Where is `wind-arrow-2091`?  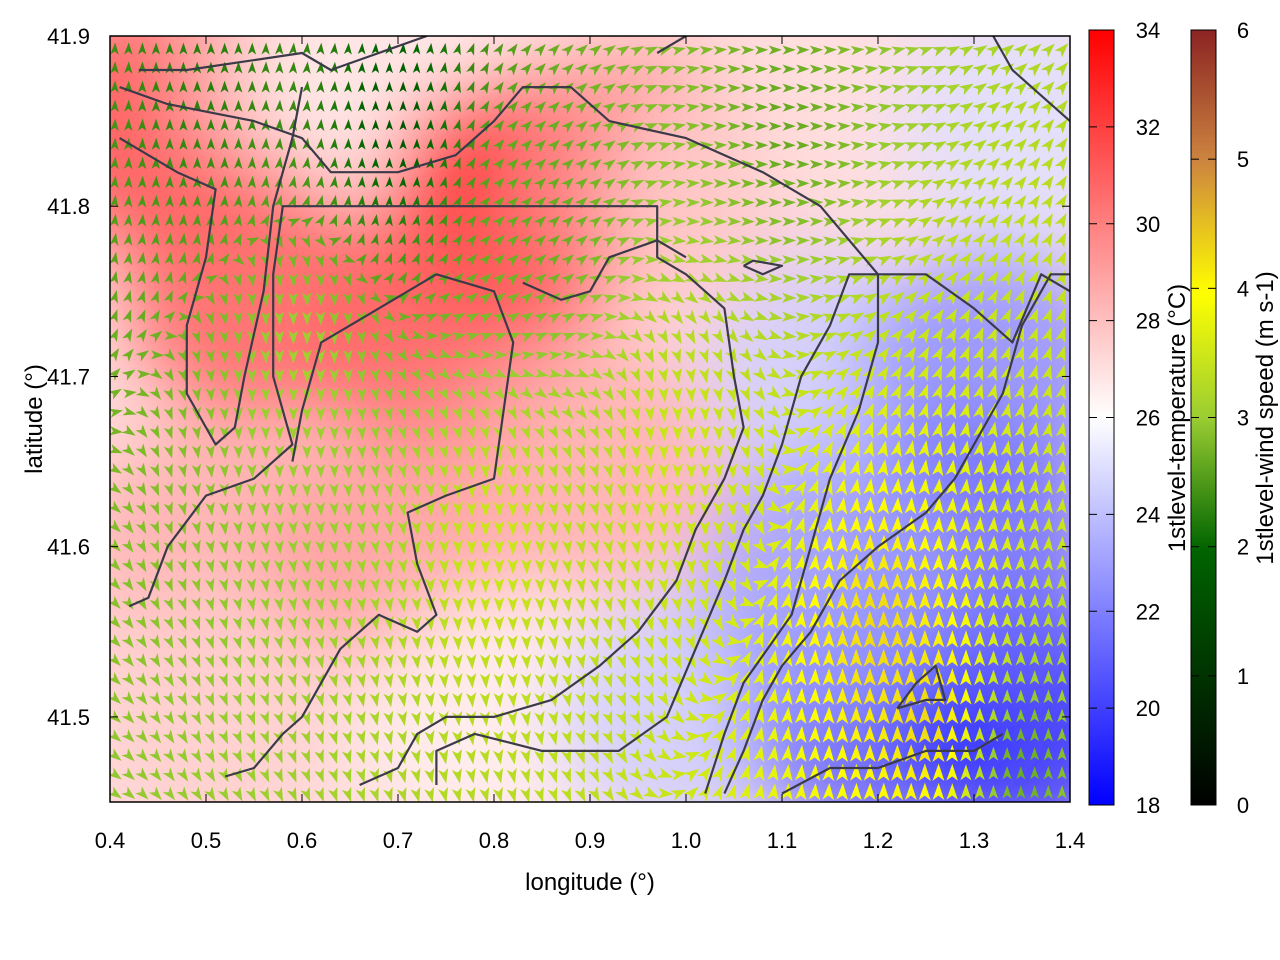
wind-arrow-2091 is located at coordinates (951, 241).